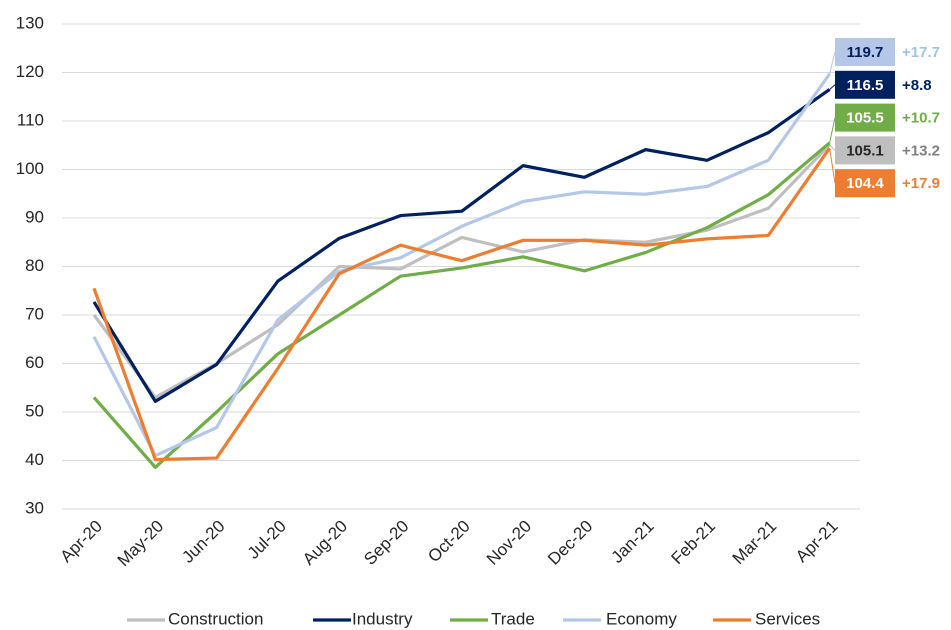  What do you see at coordinates (693, 543) in the screenshot?
I see `x-tick-label: Feb-21` at bounding box center [693, 543].